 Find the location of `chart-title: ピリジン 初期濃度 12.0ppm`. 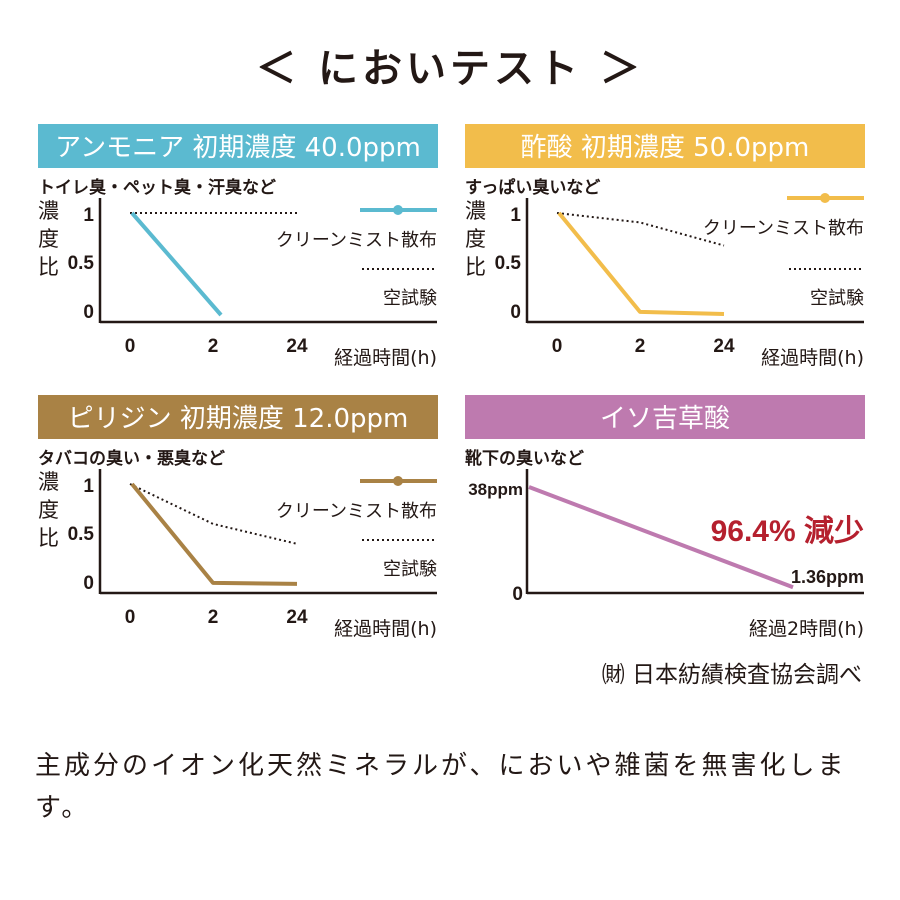

chart-title: ピリジン 初期濃度 12.0ppm is located at coordinates (238, 419).